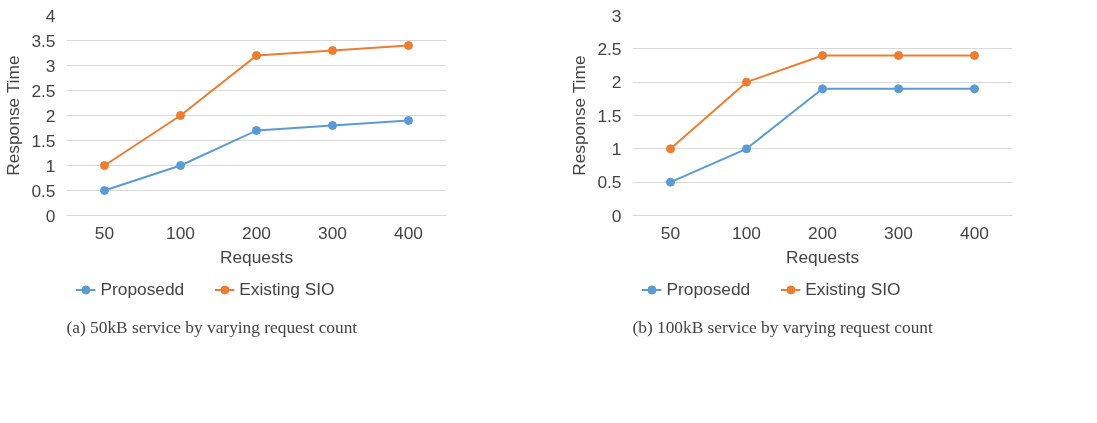 The width and height of the screenshot is (1097, 423). I want to click on text: (b) 100kB service by varying request count, so click(782, 327).